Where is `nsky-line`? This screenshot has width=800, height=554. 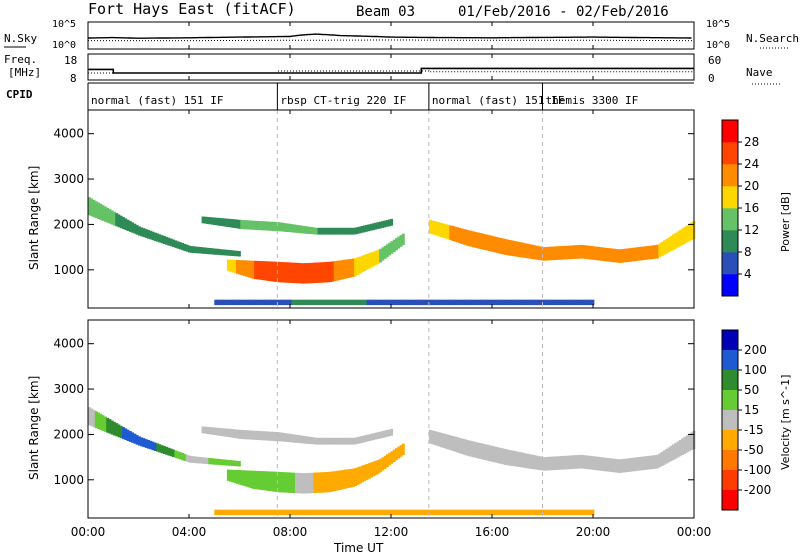
nsky-line is located at coordinates (390, 36).